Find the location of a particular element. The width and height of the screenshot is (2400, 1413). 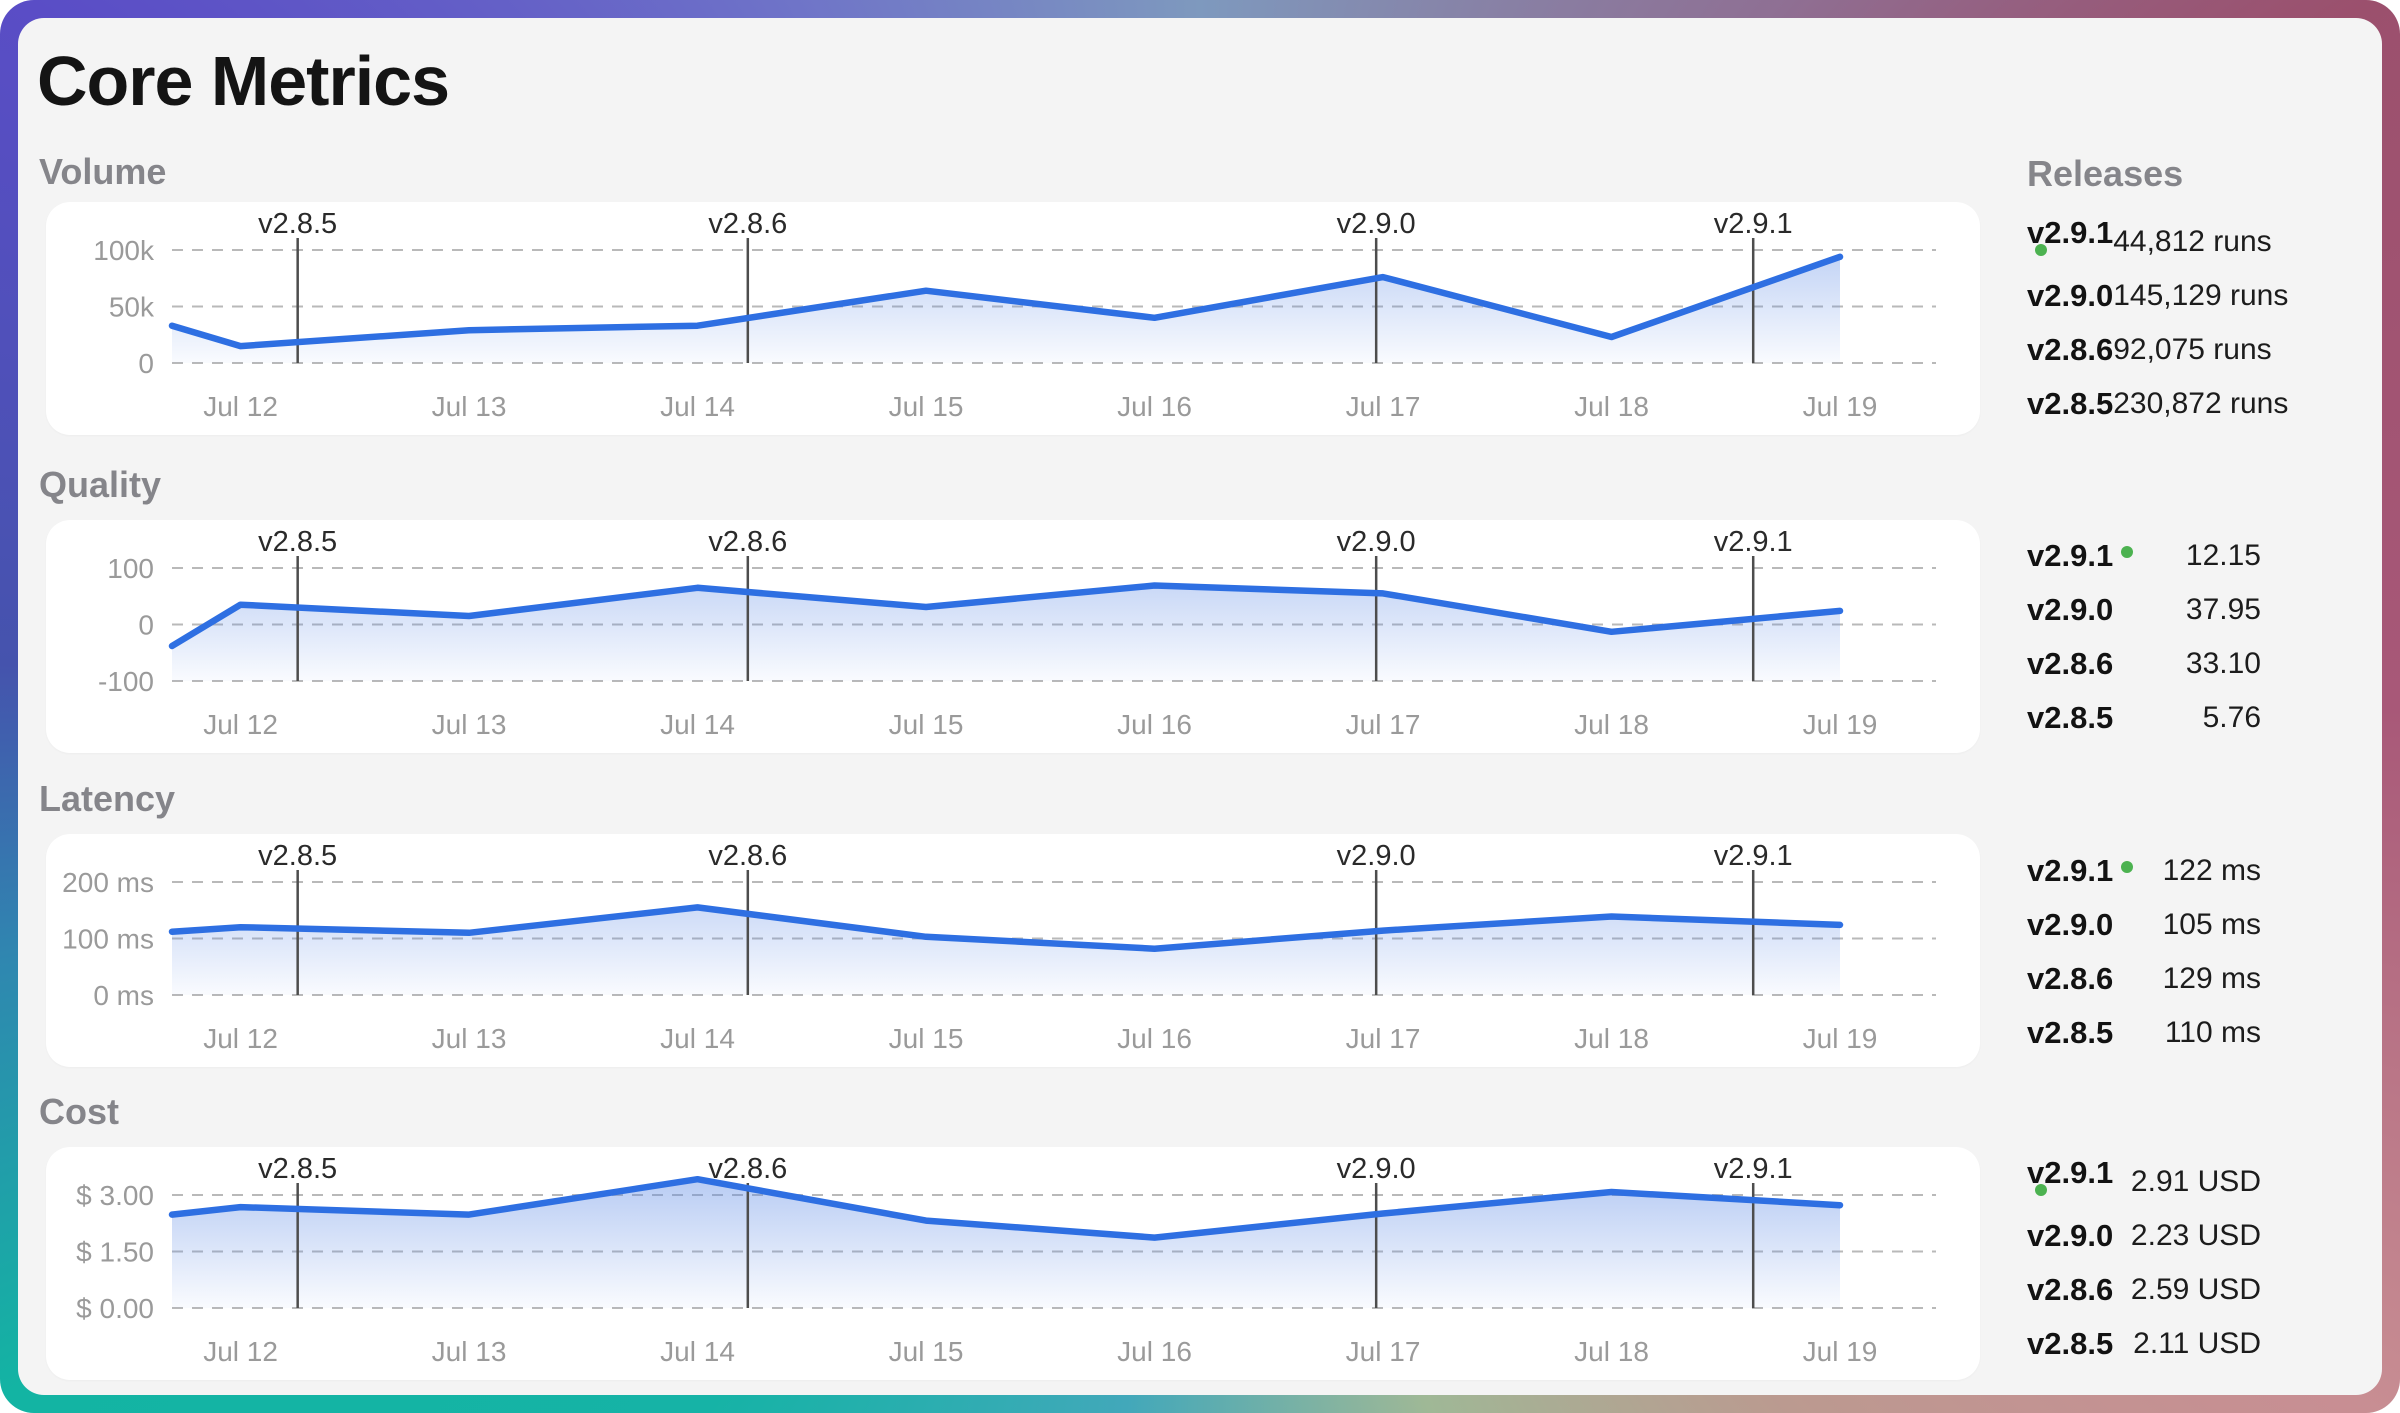

release-row: v2.9.0 37.95 is located at coordinates (2144, 610).